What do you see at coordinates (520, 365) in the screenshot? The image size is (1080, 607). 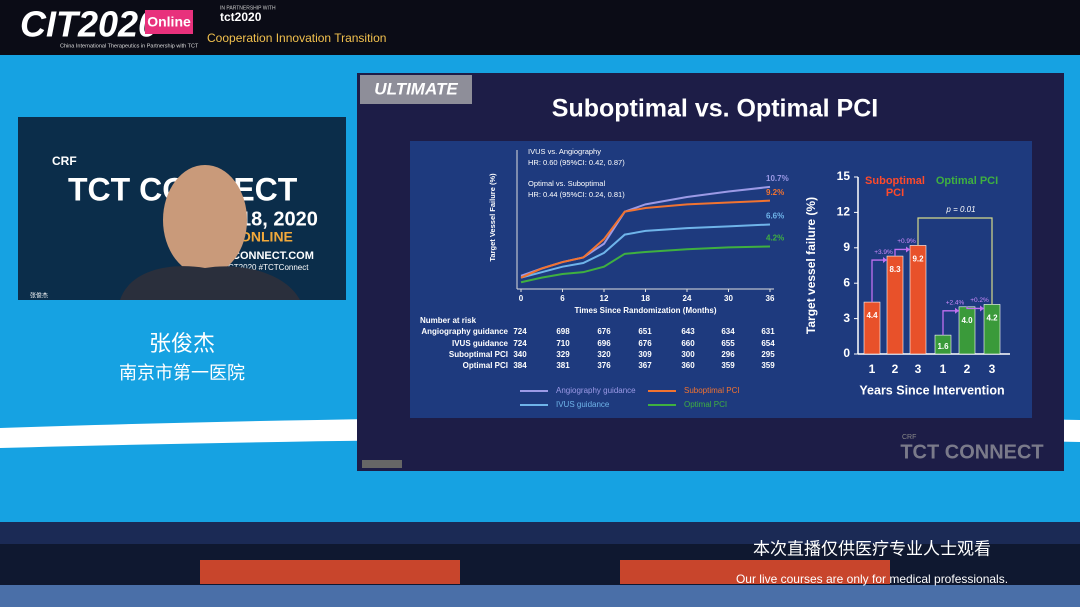 I see `risk-count: 384` at bounding box center [520, 365].